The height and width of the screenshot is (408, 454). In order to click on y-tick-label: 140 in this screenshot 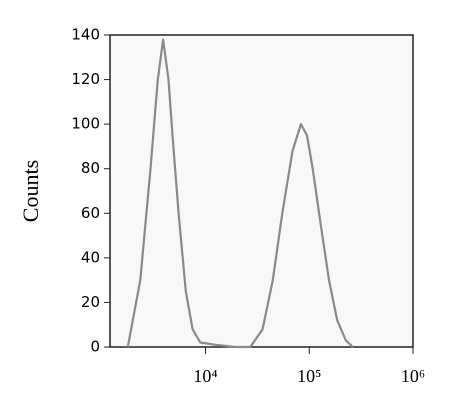, I will do `click(85, 35)`.